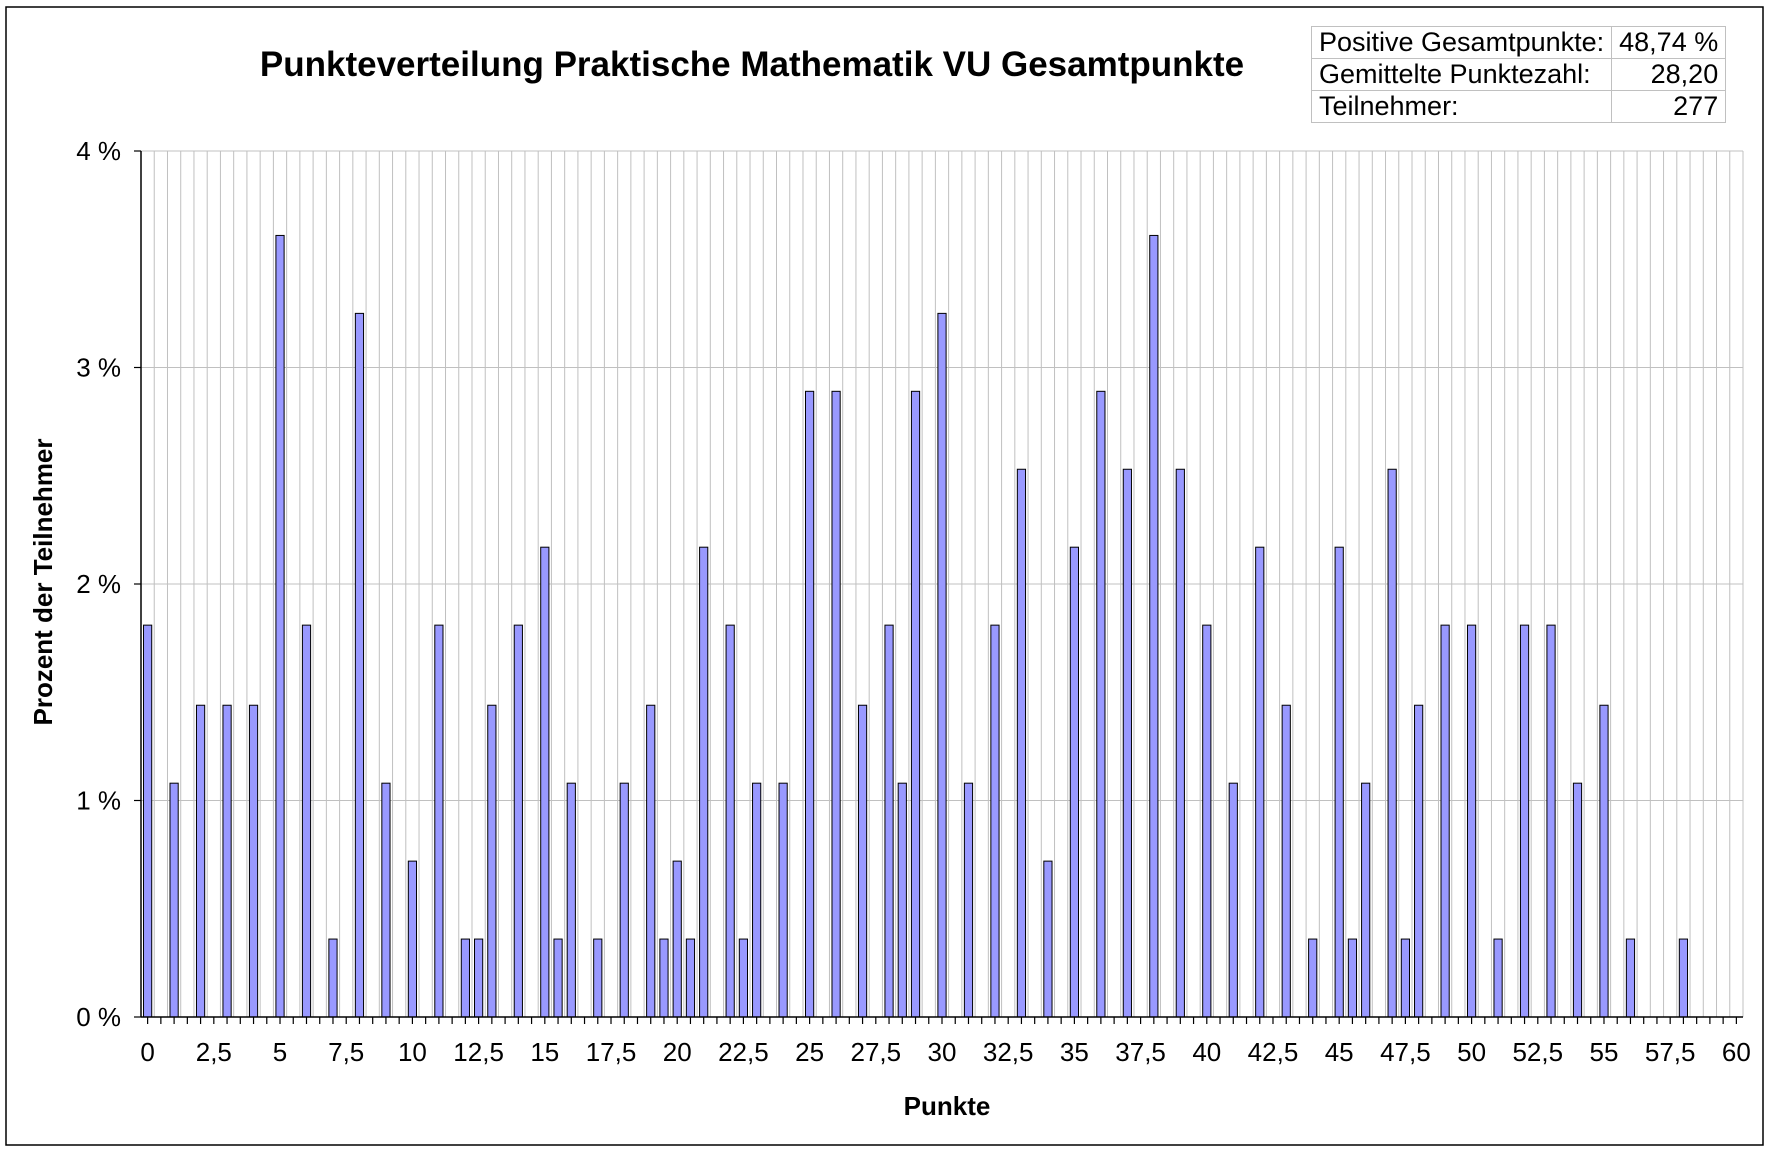  I want to click on x-tick-label: 42,5, so click(1273, 1052).